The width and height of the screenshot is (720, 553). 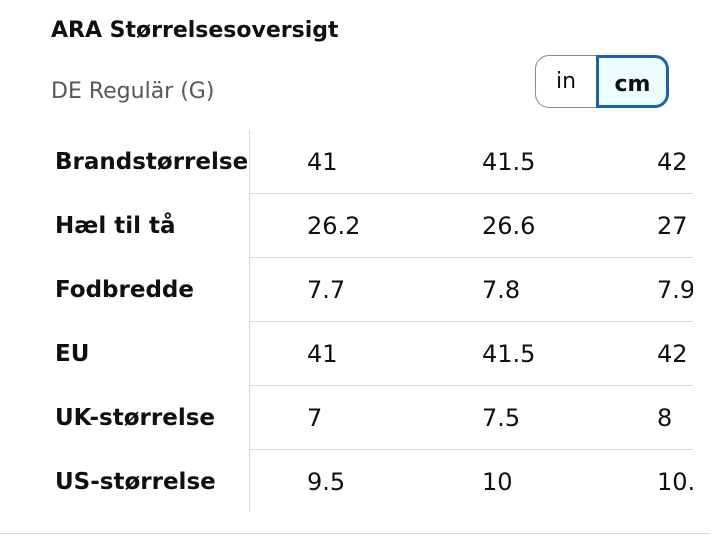 What do you see at coordinates (501, 290) in the screenshot?
I see `cell: 7.8` at bounding box center [501, 290].